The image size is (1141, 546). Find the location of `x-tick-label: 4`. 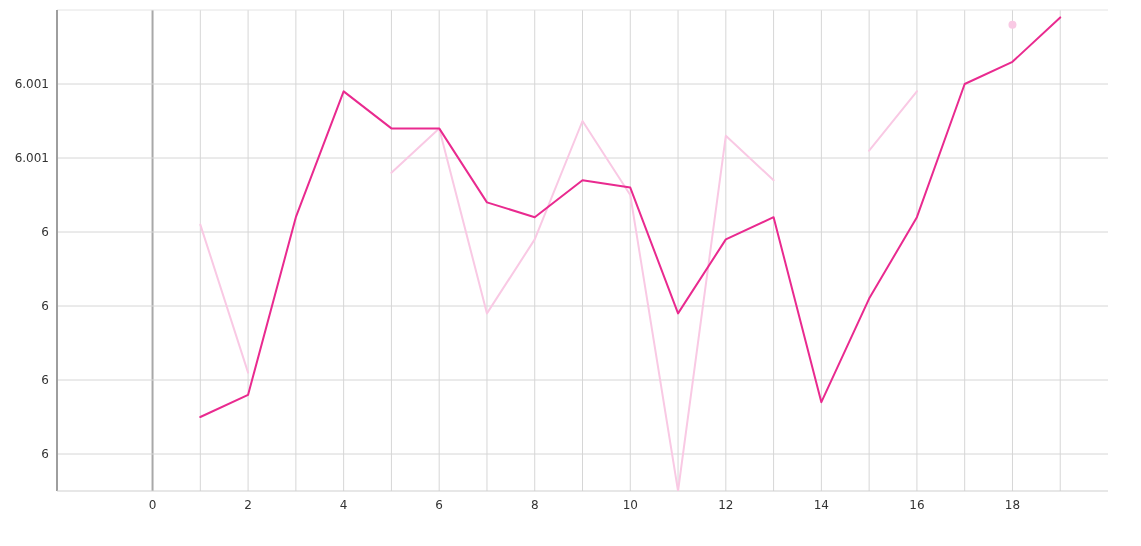

x-tick-label: 4 is located at coordinates (343, 505).